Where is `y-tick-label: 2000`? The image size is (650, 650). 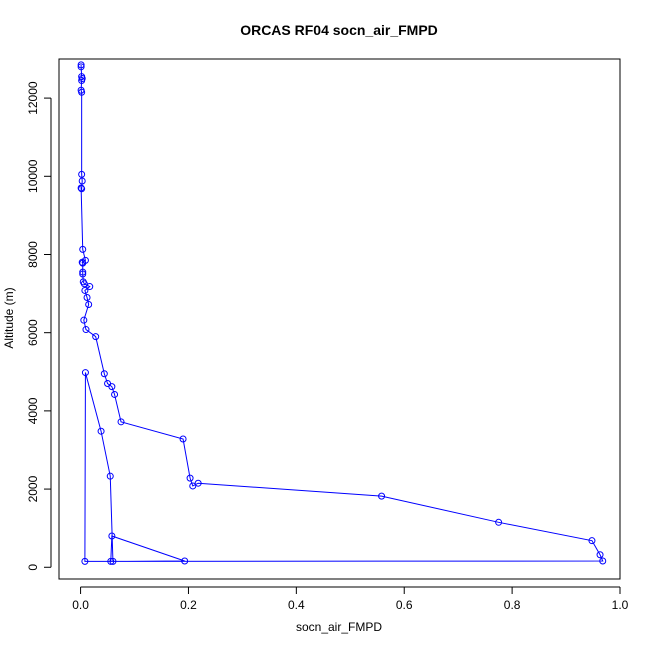
y-tick-label: 2000 is located at coordinates (33, 488).